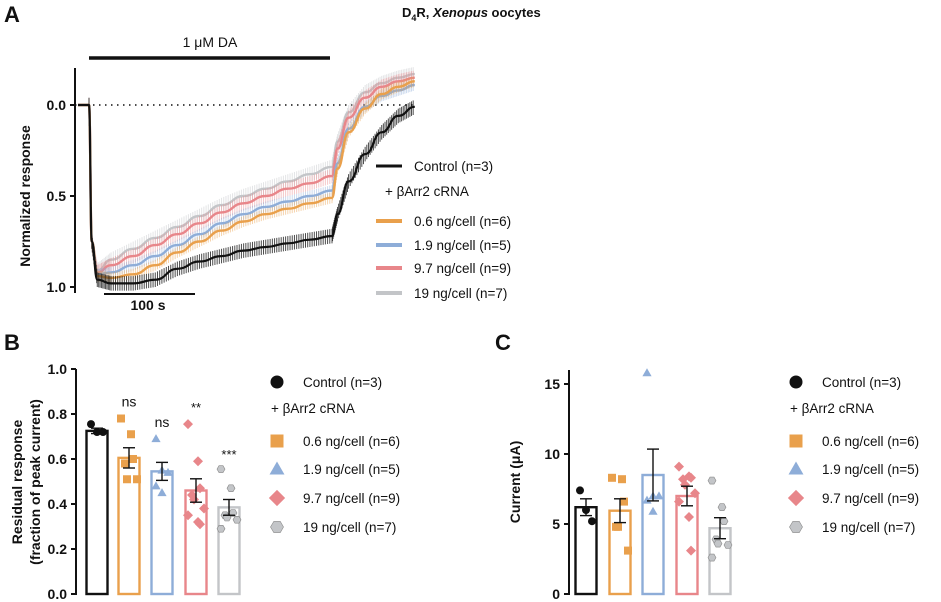 The height and width of the screenshot is (602, 941). Describe the element at coordinates (17, 482) in the screenshot. I see `y-axis-label-b-line1: Residual response` at that location.